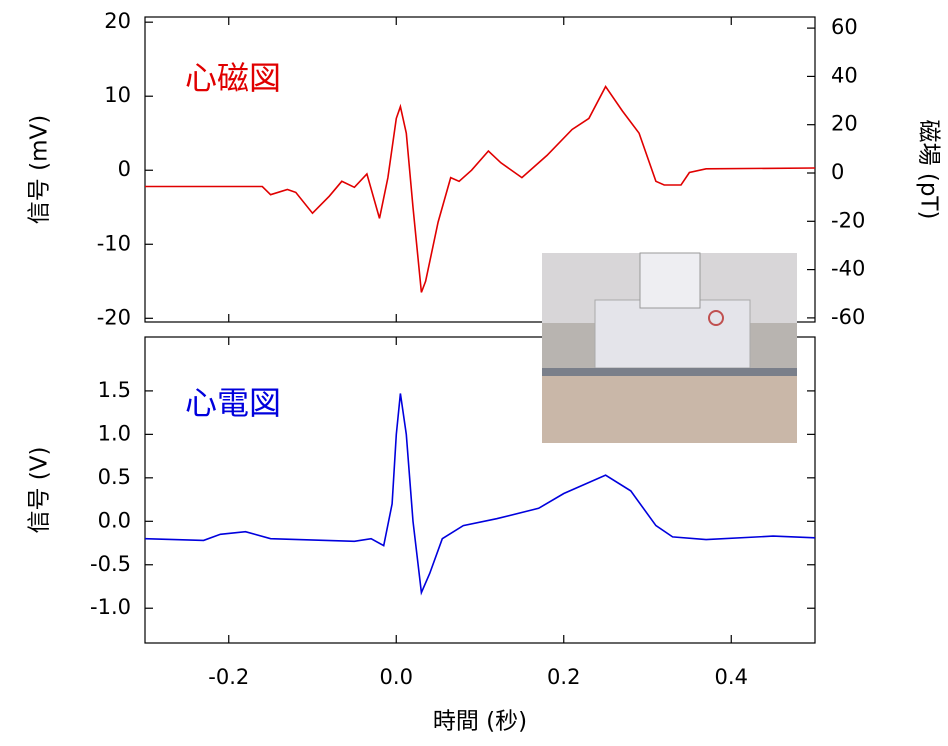 This screenshot has height=746, width=948. Describe the element at coordinates (110, 564) in the screenshot. I see `y-tick-label: -0.5` at that location.